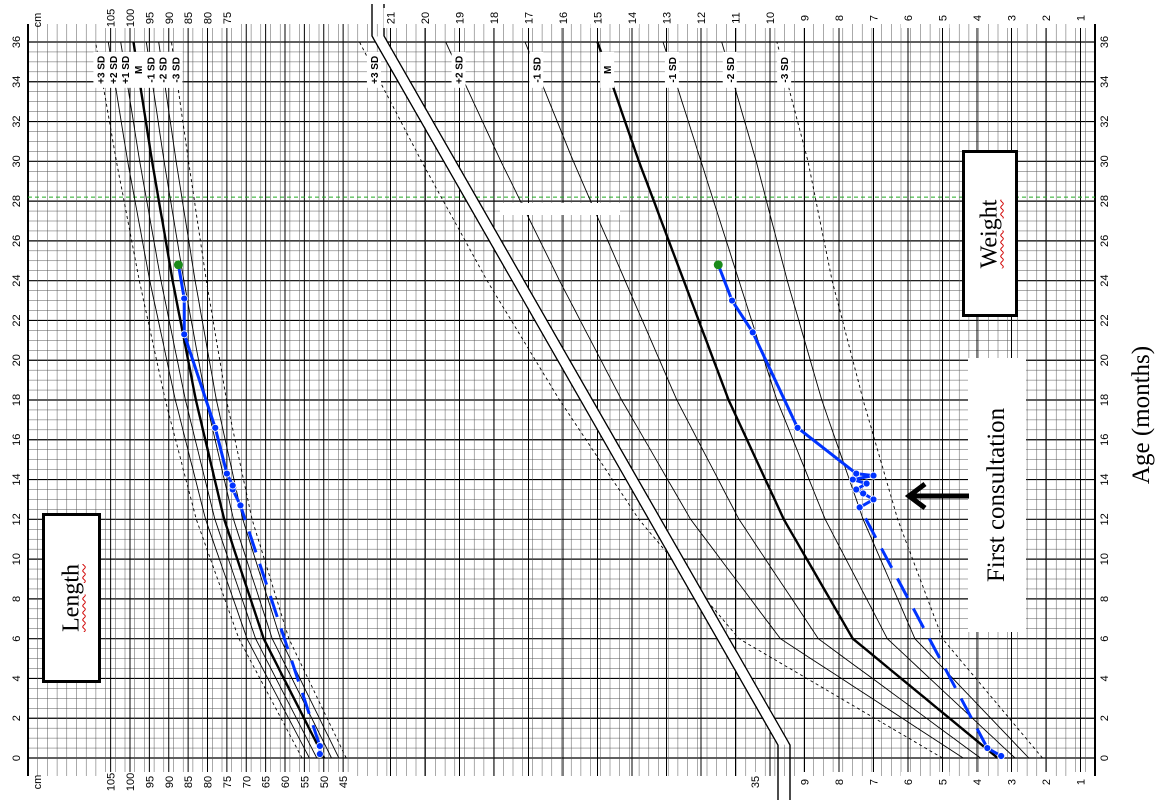 The height and width of the screenshot is (809, 1159). Describe the element at coordinates (131, 18) in the screenshot. I see `length-tick-top: 100` at that location.